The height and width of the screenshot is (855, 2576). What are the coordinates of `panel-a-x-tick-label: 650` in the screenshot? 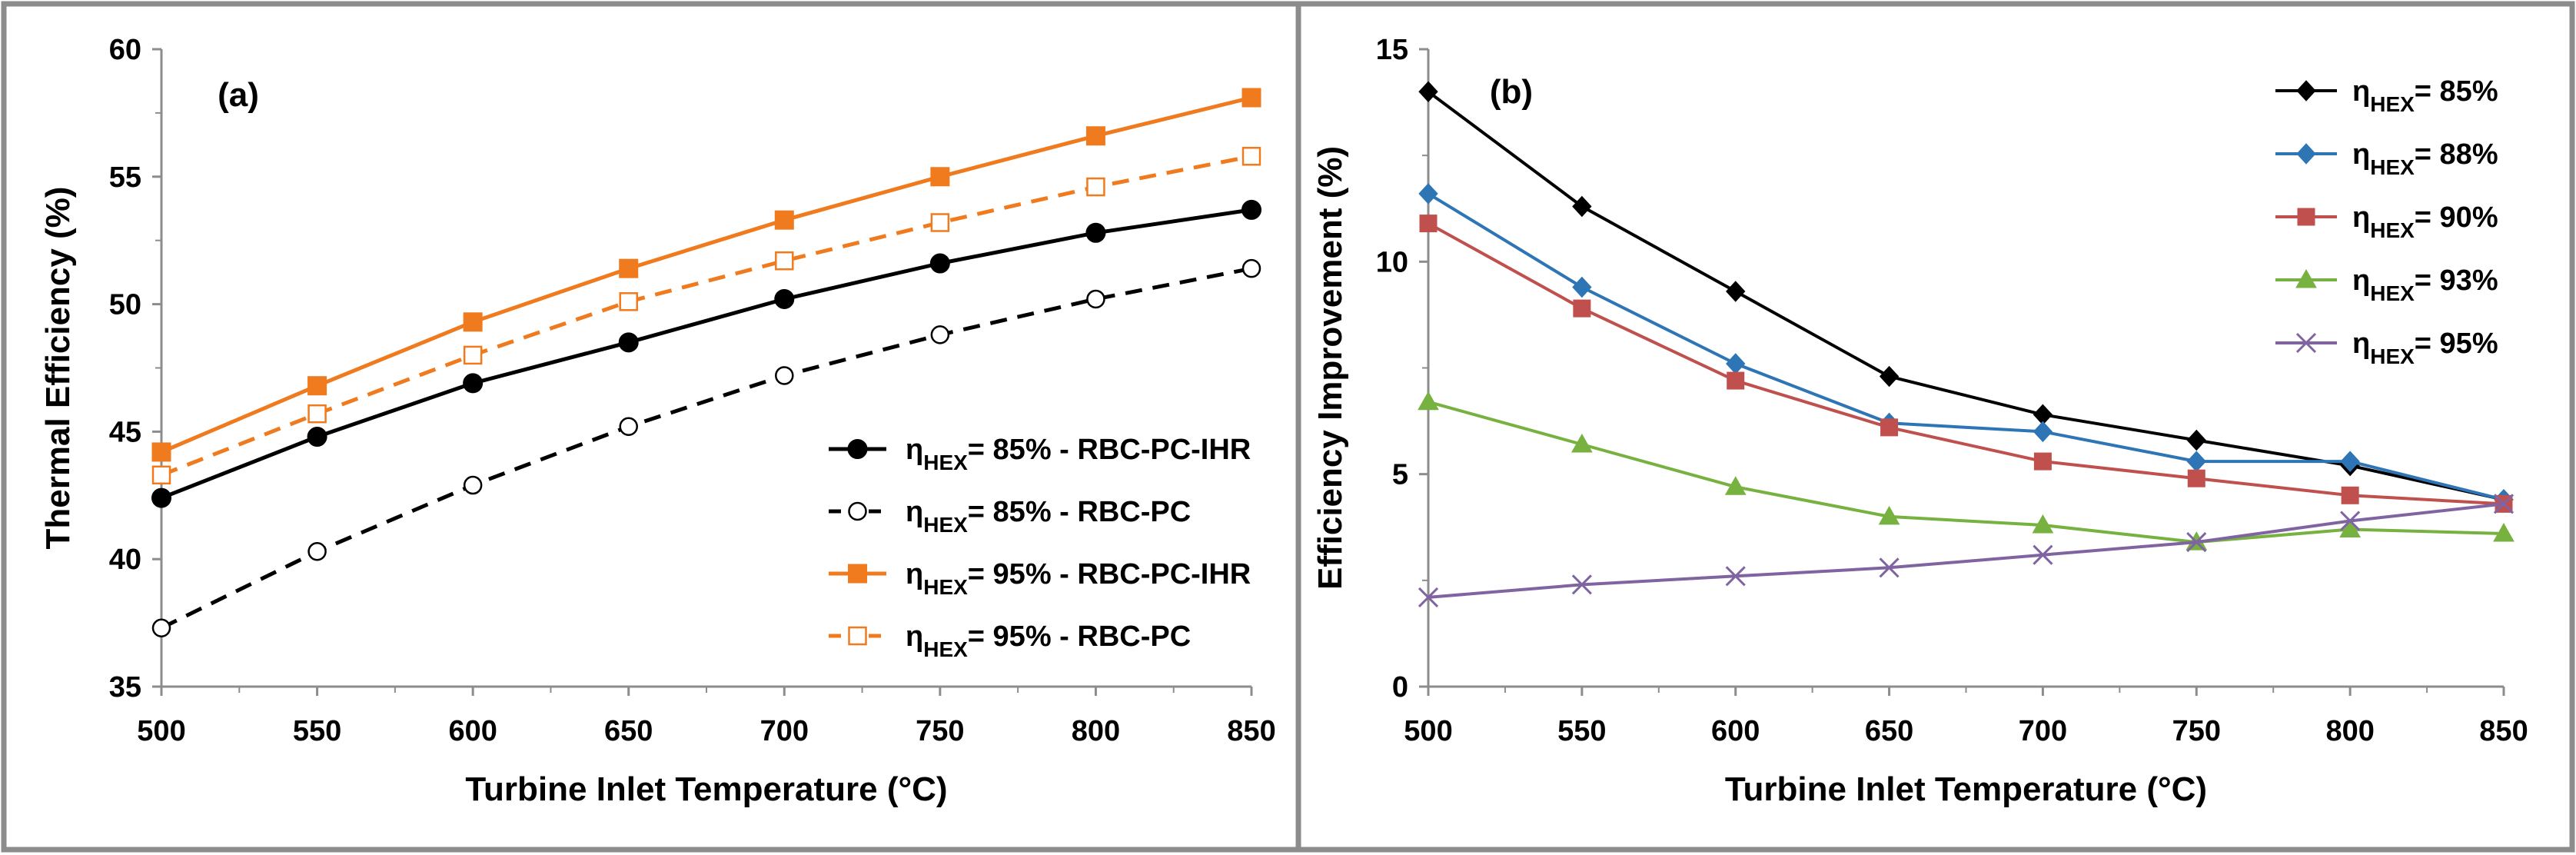 It's located at (628, 731).